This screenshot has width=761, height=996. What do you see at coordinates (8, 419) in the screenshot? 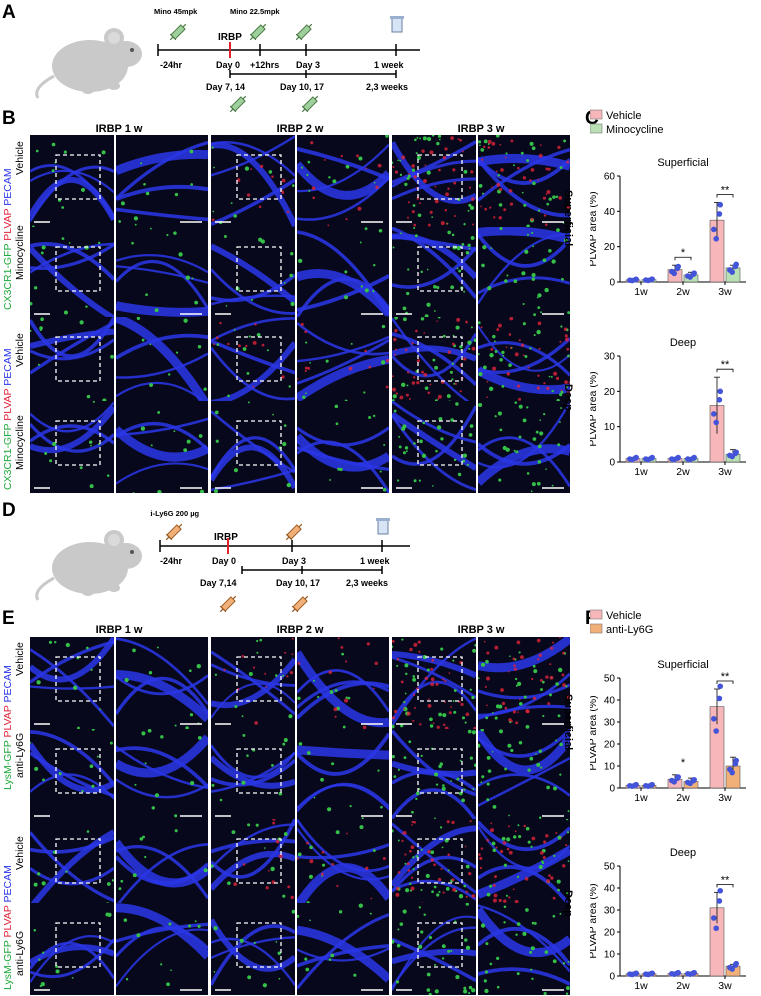
I see `stain-label: CX3CR1-GFP PLVAP PECAM` at bounding box center [8, 419].